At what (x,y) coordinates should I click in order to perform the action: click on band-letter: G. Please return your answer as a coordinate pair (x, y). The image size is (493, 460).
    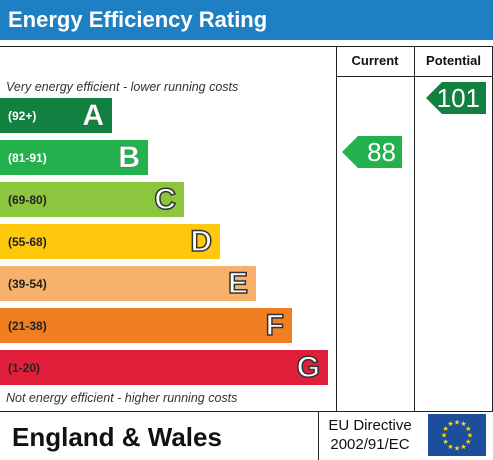
    Looking at the image, I should click on (308, 367).